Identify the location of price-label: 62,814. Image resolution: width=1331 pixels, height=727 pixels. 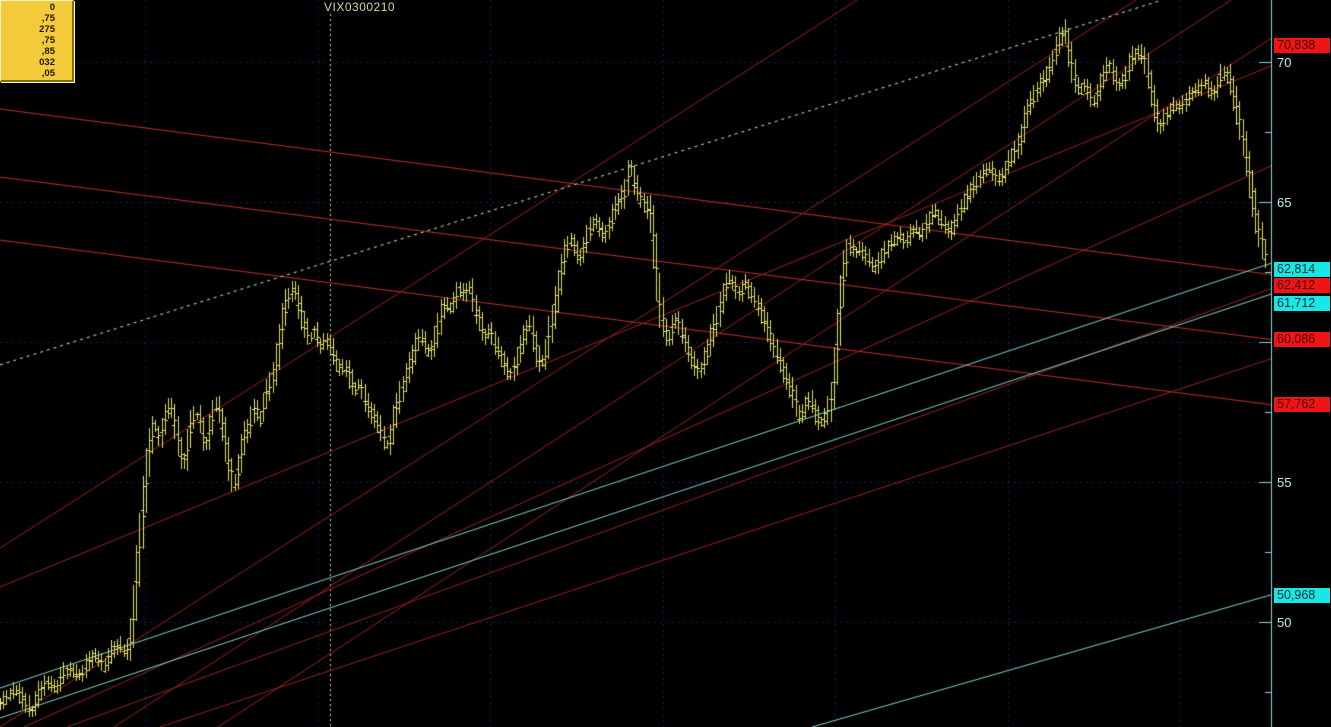
(1302, 269).